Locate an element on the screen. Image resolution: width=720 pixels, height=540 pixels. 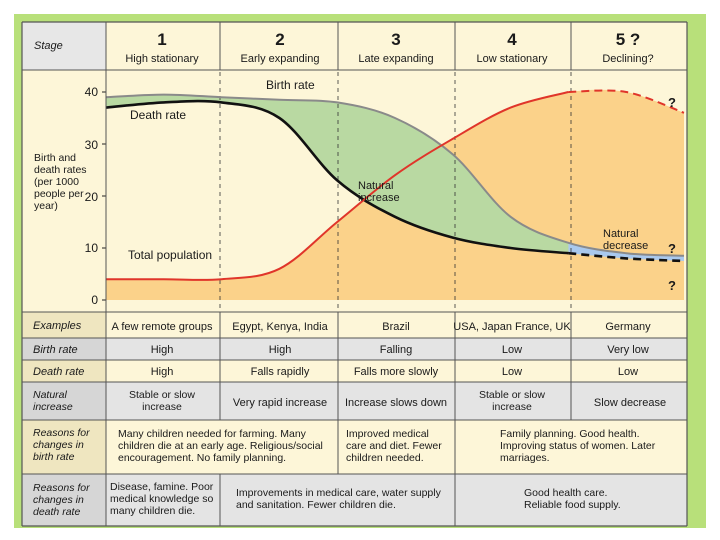
natural-increase-stage-2: Very rapid increase is located at coordinates (280, 403).